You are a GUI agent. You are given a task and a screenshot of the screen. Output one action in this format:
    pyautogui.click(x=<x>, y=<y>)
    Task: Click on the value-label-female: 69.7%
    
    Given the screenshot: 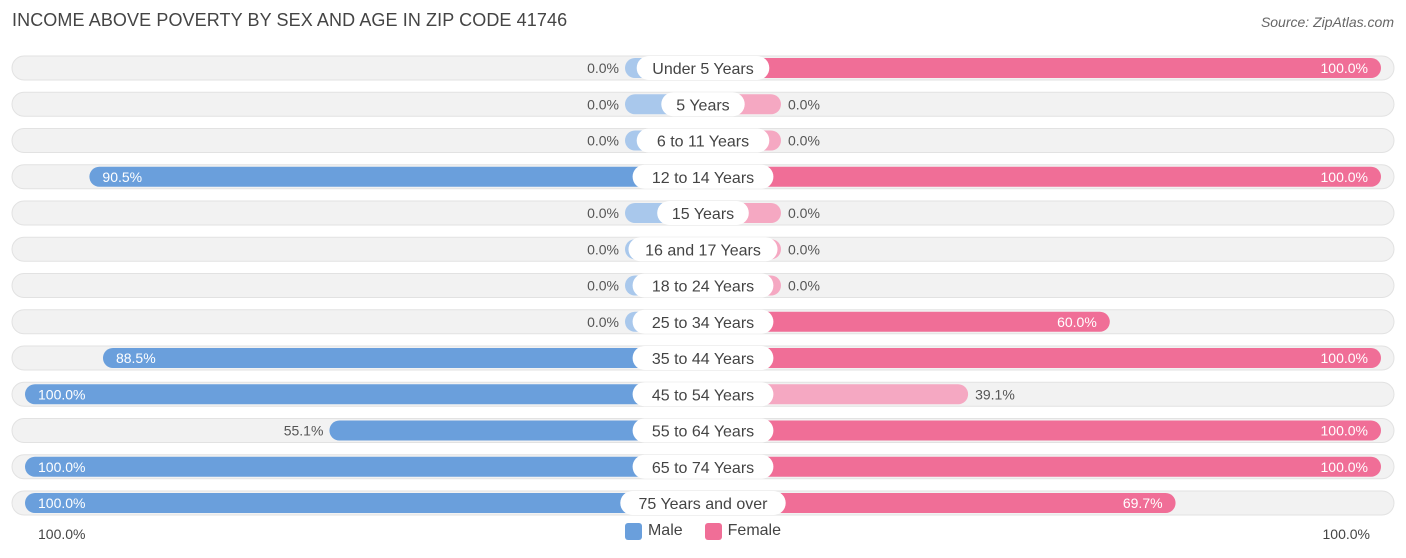 What is the action you would take?
    pyautogui.click(x=1143, y=503)
    